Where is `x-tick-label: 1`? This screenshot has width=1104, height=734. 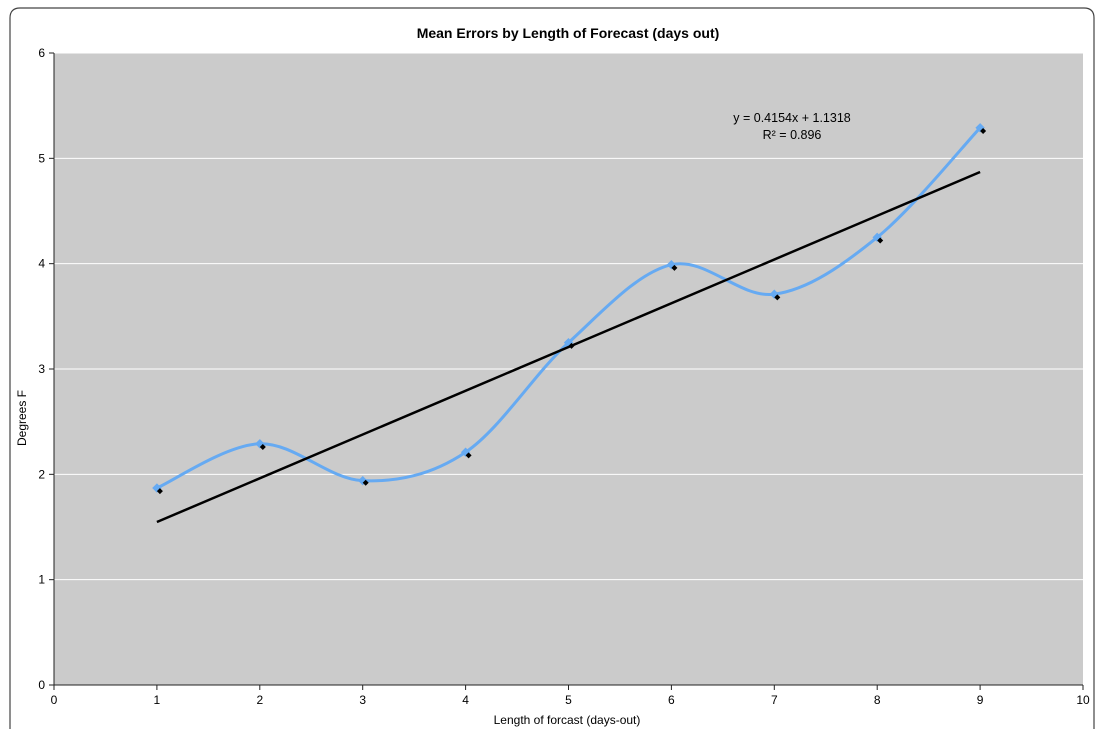 x-tick-label: 1 is located at coordinates (157, 700).